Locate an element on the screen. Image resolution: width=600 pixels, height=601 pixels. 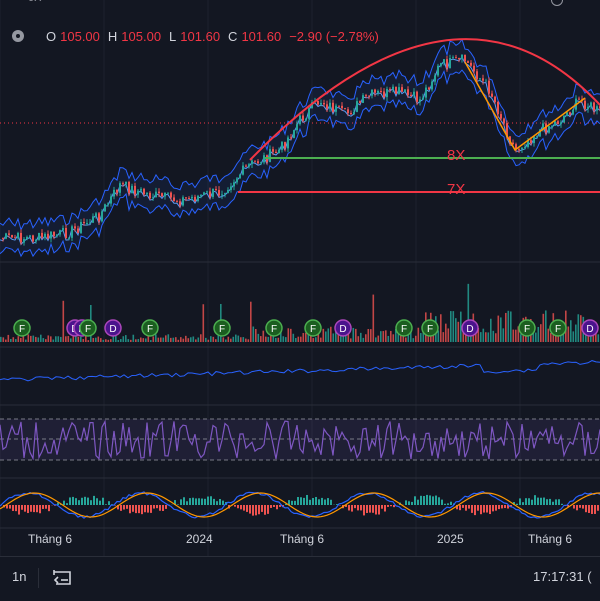
x-tick-label: 2025 is located at coordinates (450, 539).